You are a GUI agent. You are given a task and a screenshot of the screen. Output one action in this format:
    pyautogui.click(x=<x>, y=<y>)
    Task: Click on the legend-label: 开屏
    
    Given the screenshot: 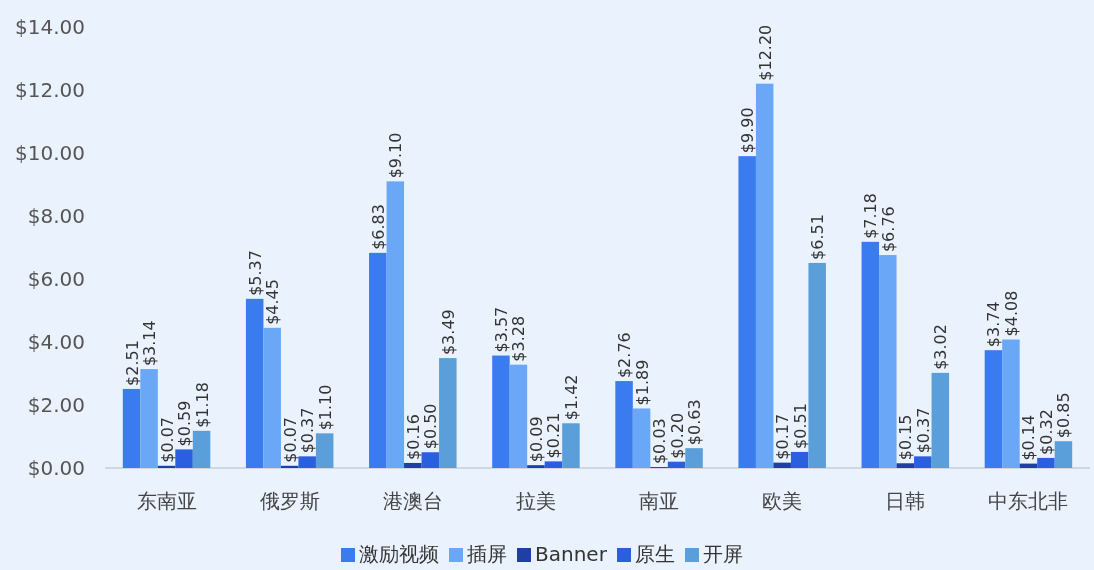 What is the action you would take?
    pyautogui.click(x=723, y=554)
    